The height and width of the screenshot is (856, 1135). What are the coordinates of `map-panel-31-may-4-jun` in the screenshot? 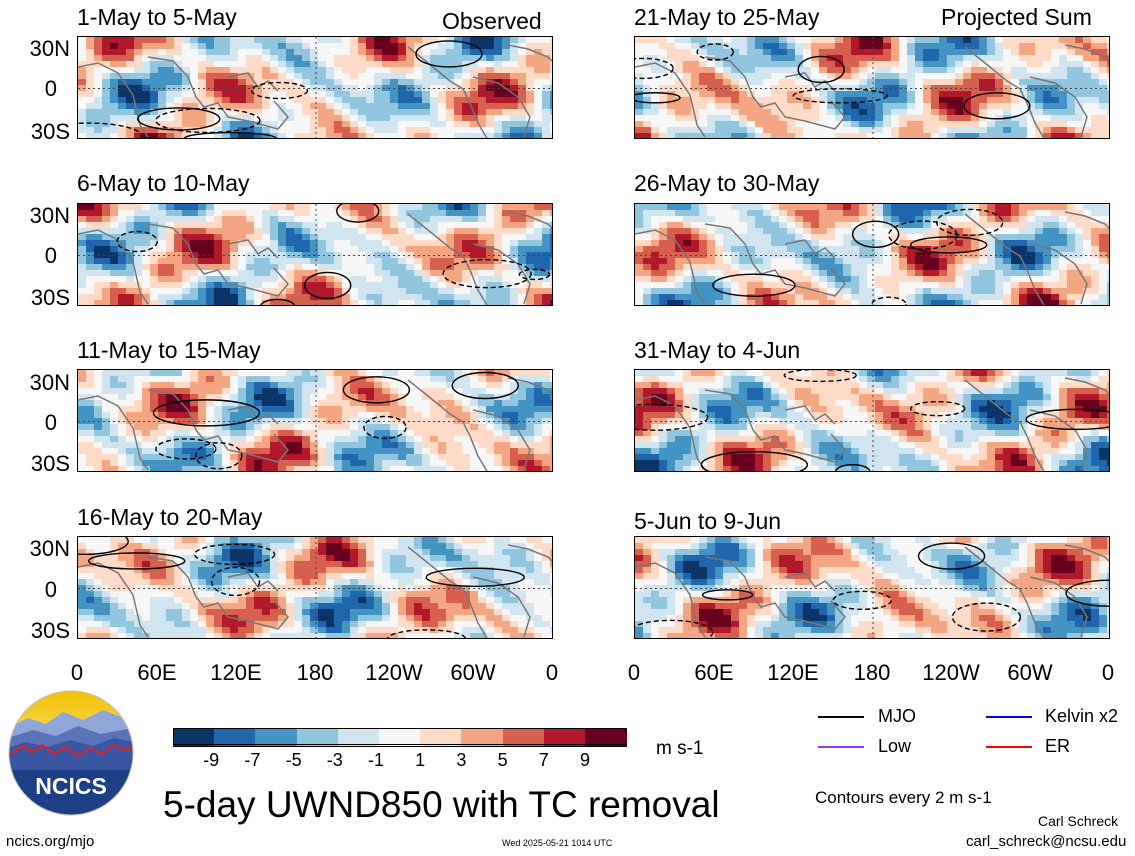 It's located at (872, 420).